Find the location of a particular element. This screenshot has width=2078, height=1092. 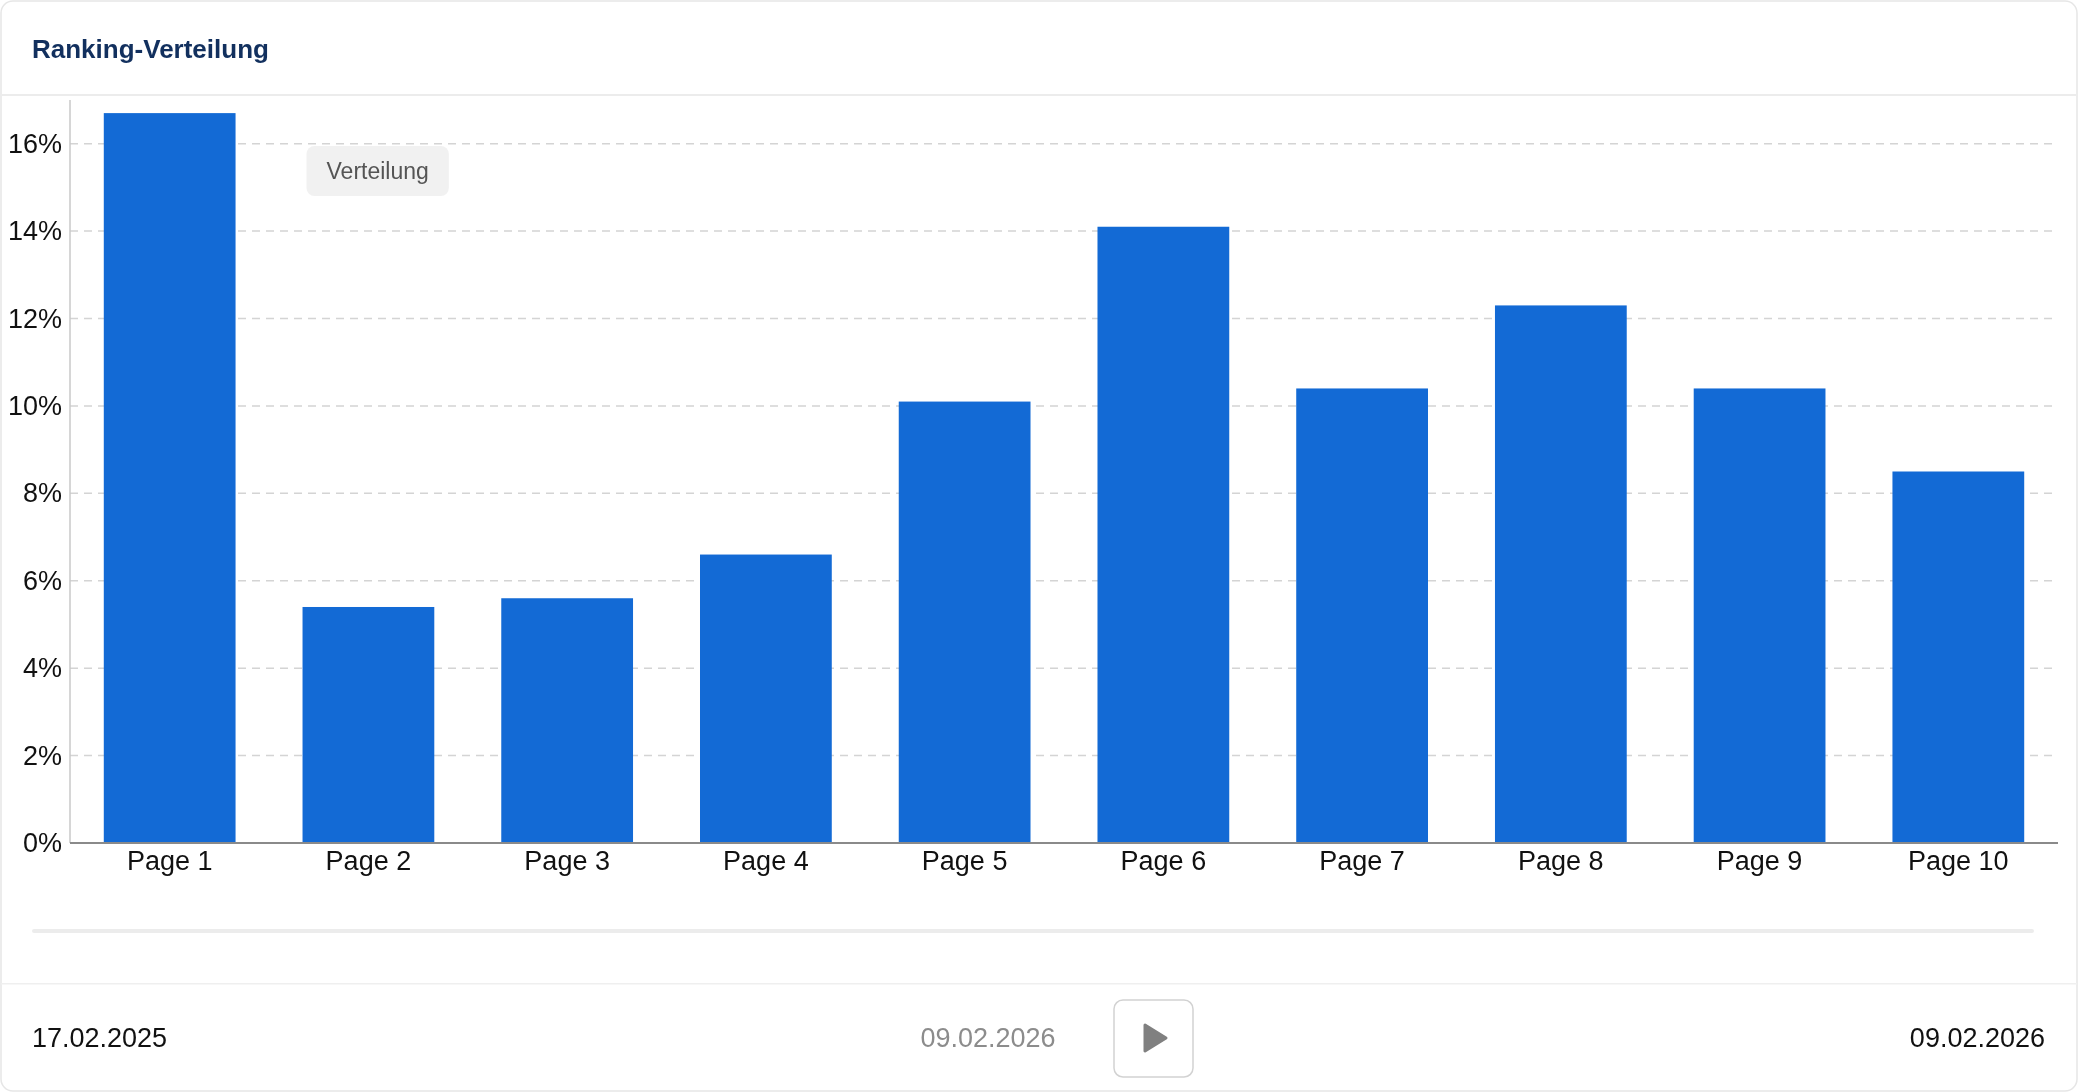

y-tick-label: 2% is located at coordinates (42, 755).